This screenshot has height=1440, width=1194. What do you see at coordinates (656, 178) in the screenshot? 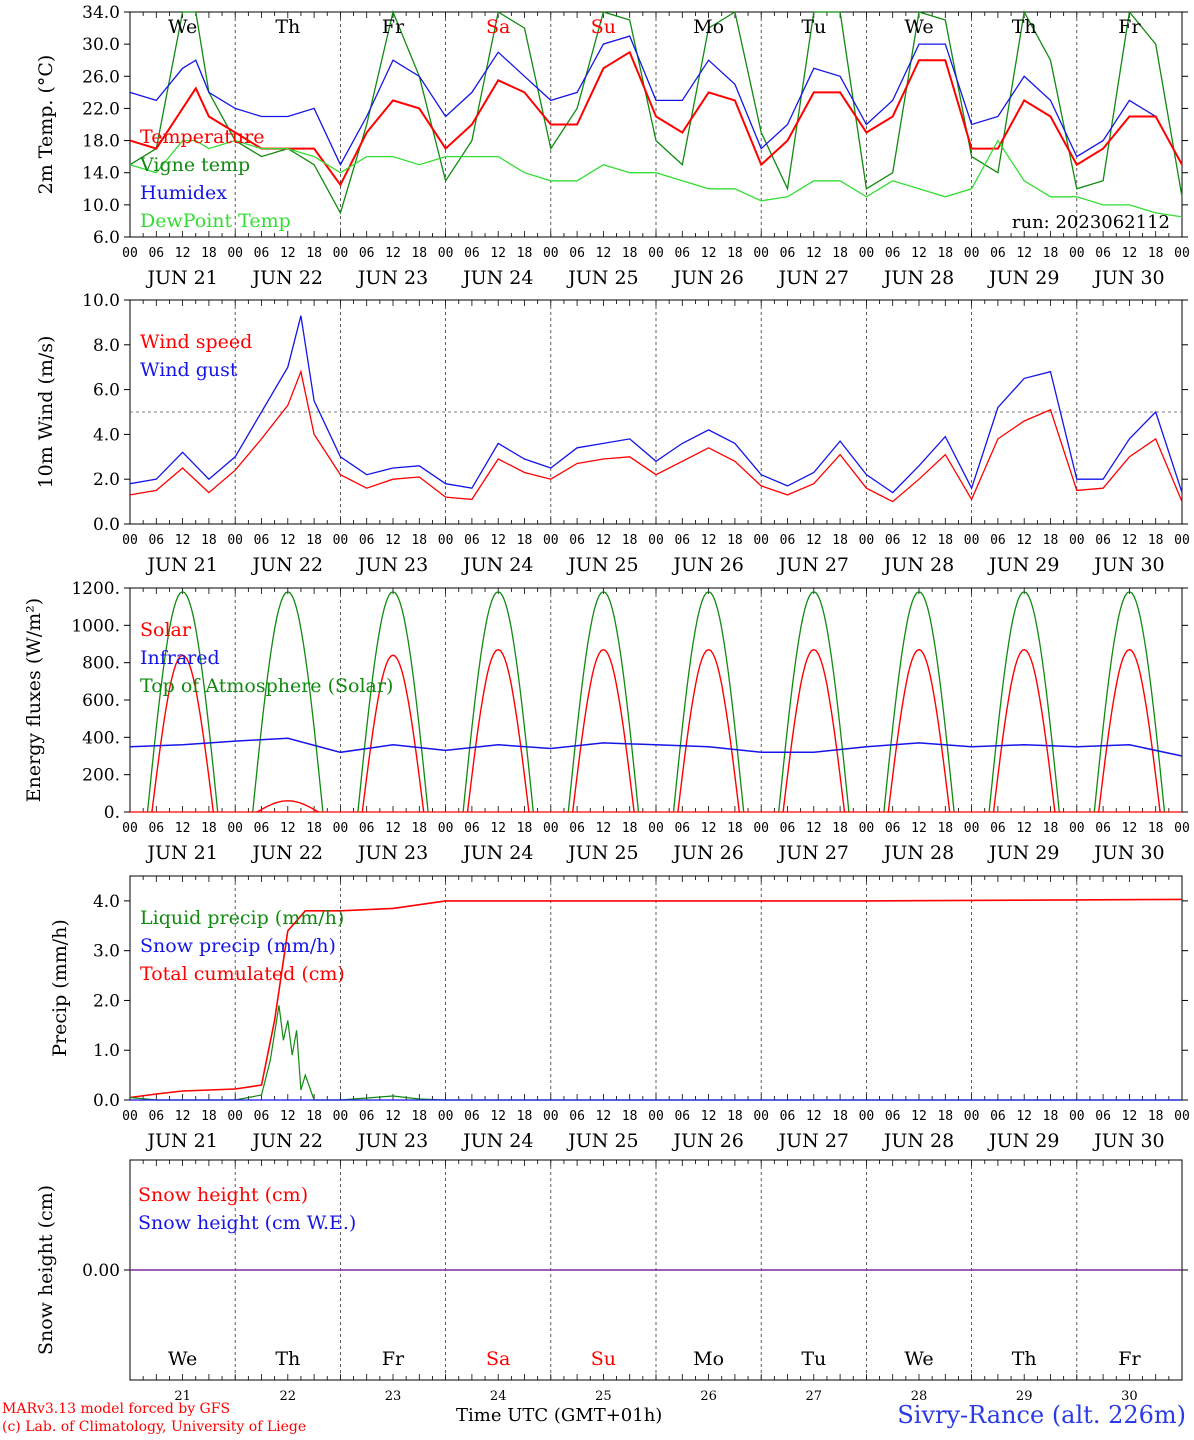
I see `series-line-dewpoint-temp` at bounding box center [656, 178].